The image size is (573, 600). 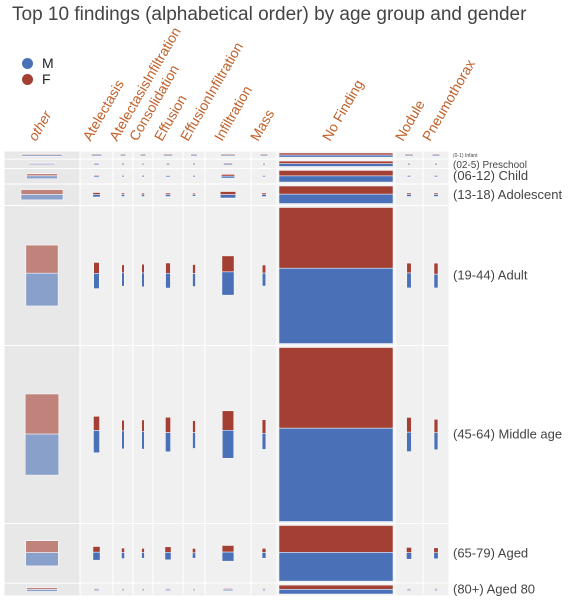 What do you see at coordinates (490, 175) in the screenshot?
I see `row-label-06-12-child: (06-12) Child` at bounding box center [490, 175].